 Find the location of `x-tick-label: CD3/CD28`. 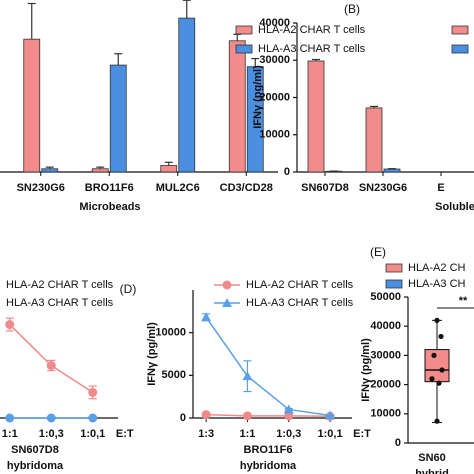

x-tick-label: CD3/CD28 is located at coordinates (246, 188).